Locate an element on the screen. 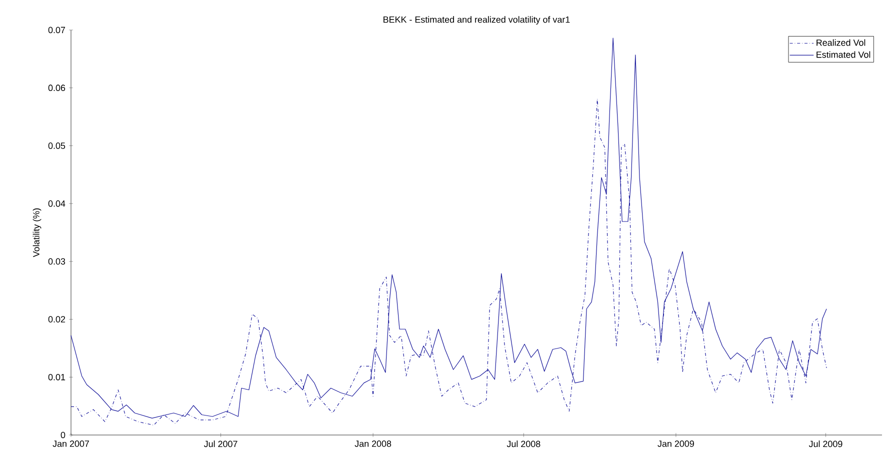 The image size is (896, 461). x-tick-label: Jan 2009 is located at coordinates (676, 443).